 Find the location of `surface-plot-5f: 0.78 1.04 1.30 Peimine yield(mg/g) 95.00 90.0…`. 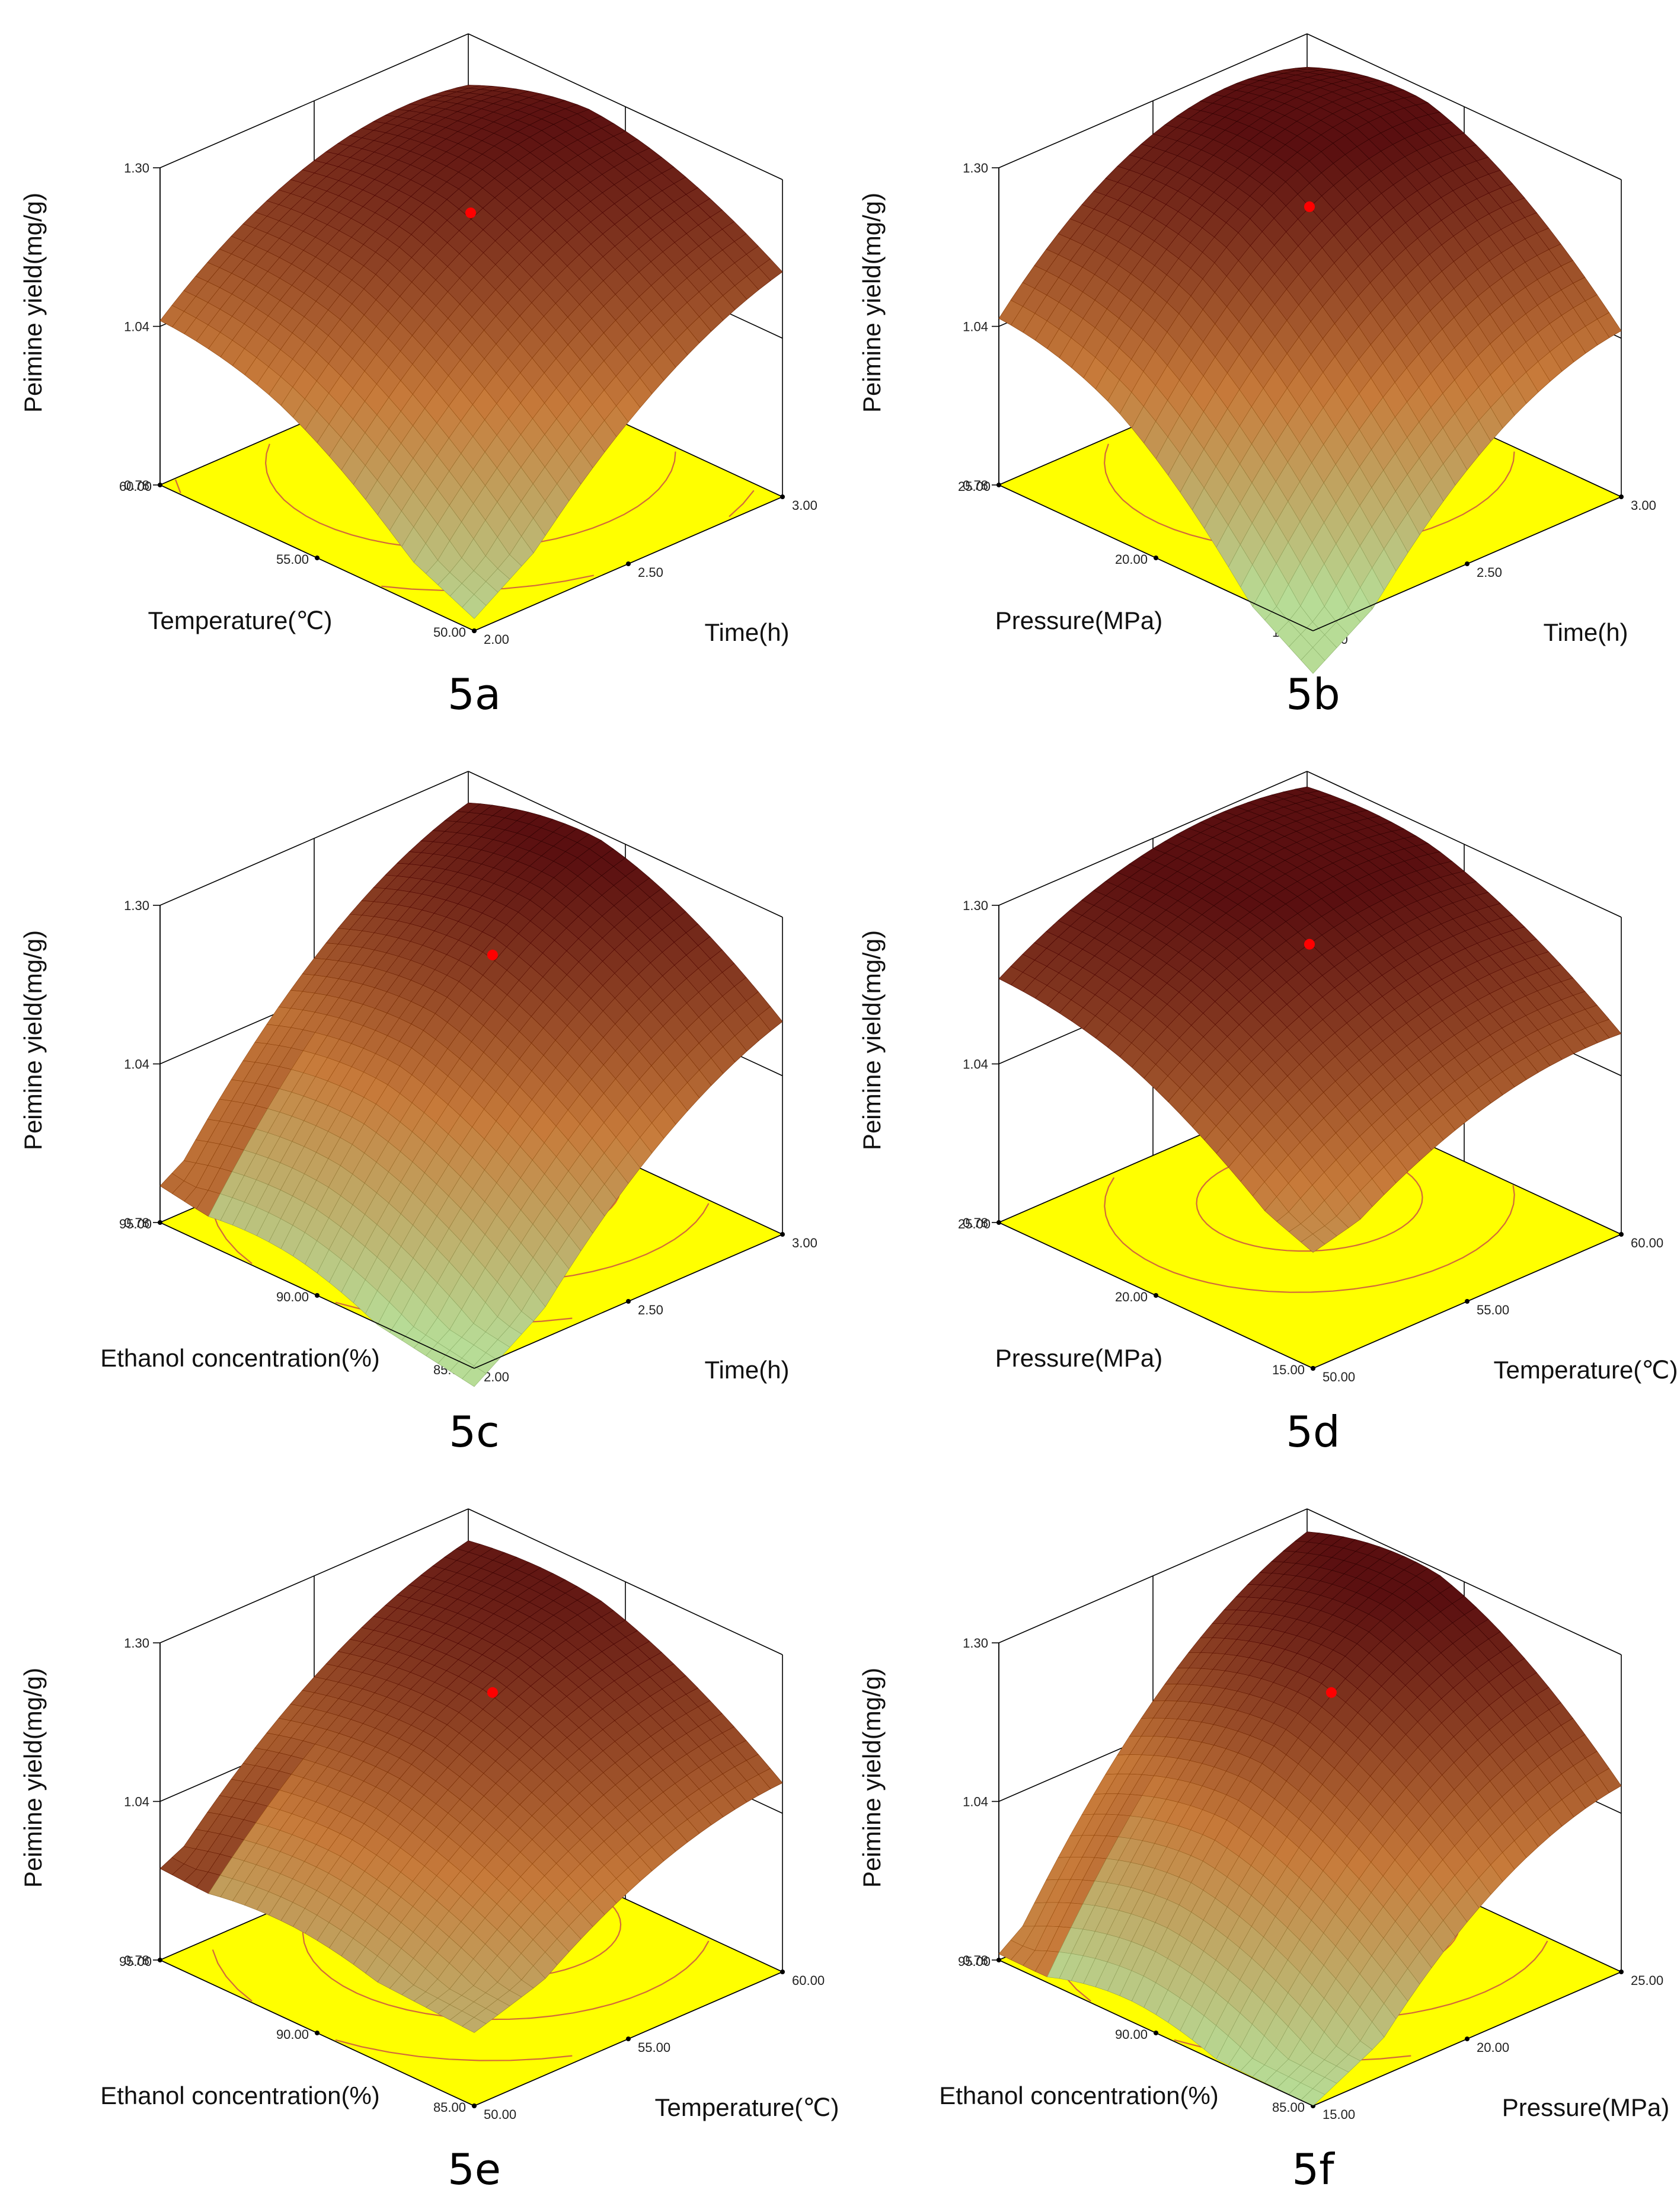

surface-plot-5f: 0.78 1.04 1.30 Peimine yield(mg/g) 95.00 90.0… is located at coordinates (1264, 1851).